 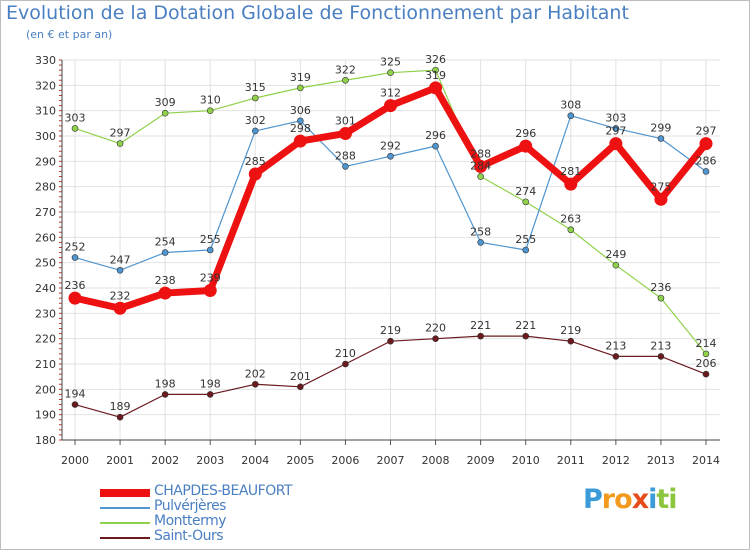 I want to click on data-label: 284, so click(x=480, y=166).